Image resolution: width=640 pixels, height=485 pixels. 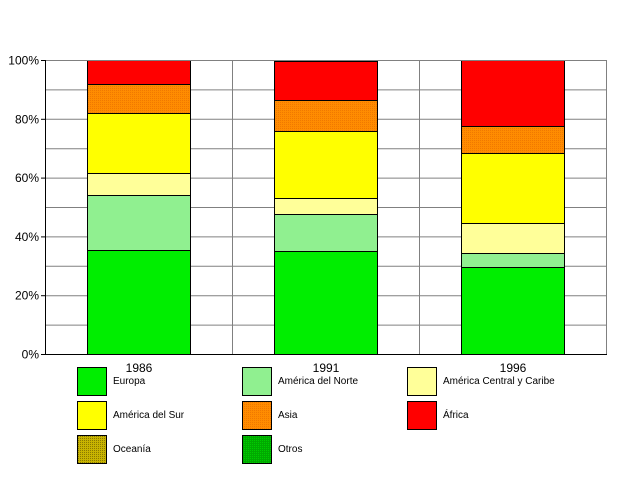 What do you see at coordinates (139, 184) in the screenshot?
I see `bar-segment-am-rica-central-y-caribe-1986` at bounding box center [139, 184].